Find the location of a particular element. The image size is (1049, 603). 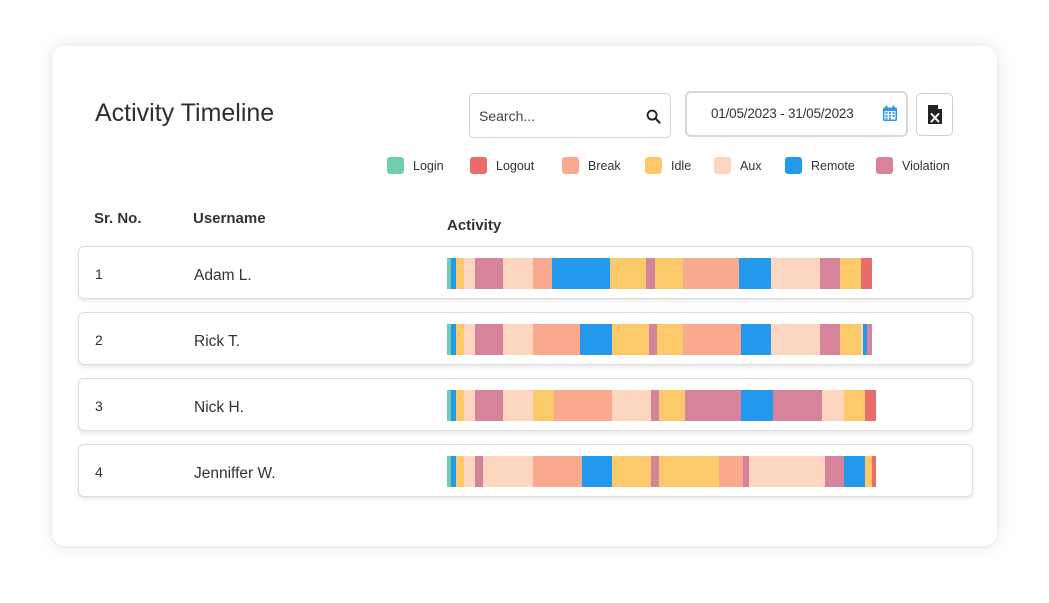

search-box is located at coordinates (570, 115).